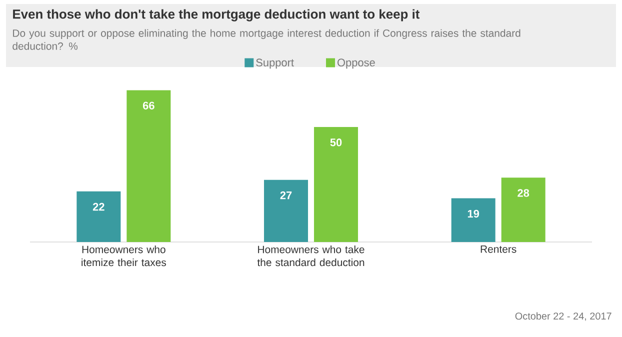  I want to click on legend-label: Oppose, so click(356, 63).